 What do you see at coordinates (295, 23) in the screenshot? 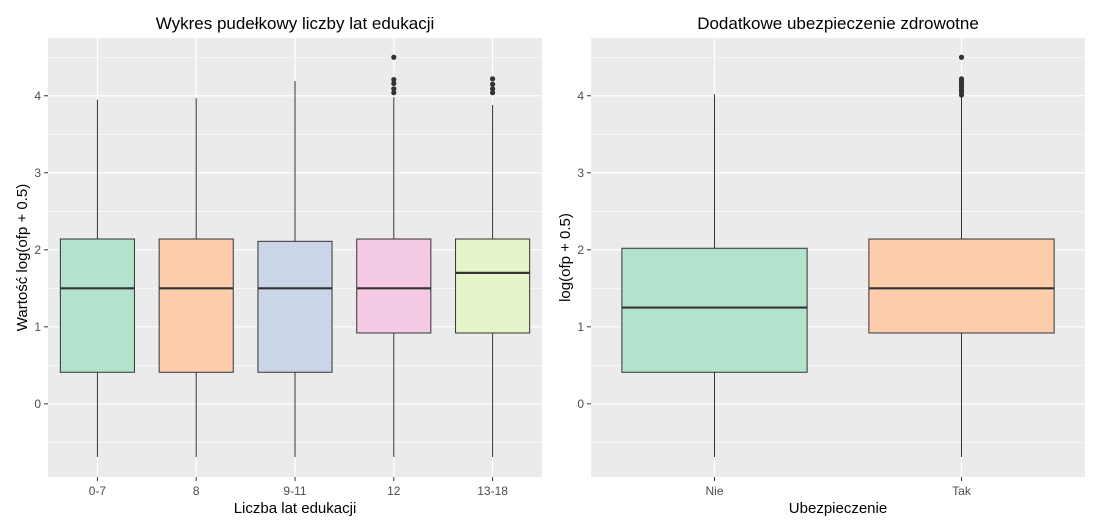
I see `chart-title: Wykres pudełkowy liczby lat edukacji` at bounding box center [295, 23].